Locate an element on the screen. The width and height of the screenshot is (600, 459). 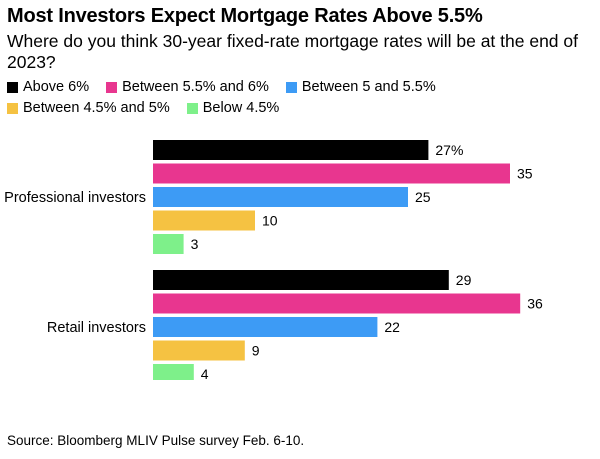
legend-label: Between 5.5% and 6% is located at coordinates (195, 87).